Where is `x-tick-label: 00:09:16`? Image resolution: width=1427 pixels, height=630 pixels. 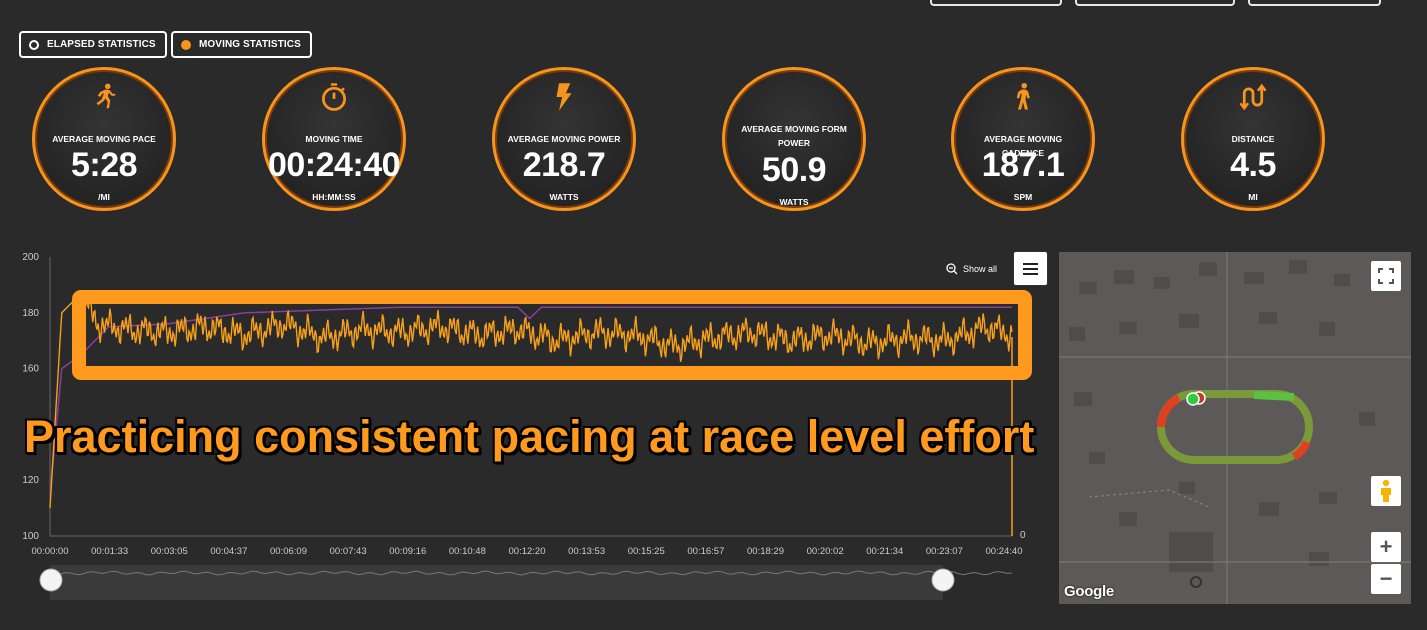
x-tick-label: 00:09:16 is located at coordinates (407, 551).